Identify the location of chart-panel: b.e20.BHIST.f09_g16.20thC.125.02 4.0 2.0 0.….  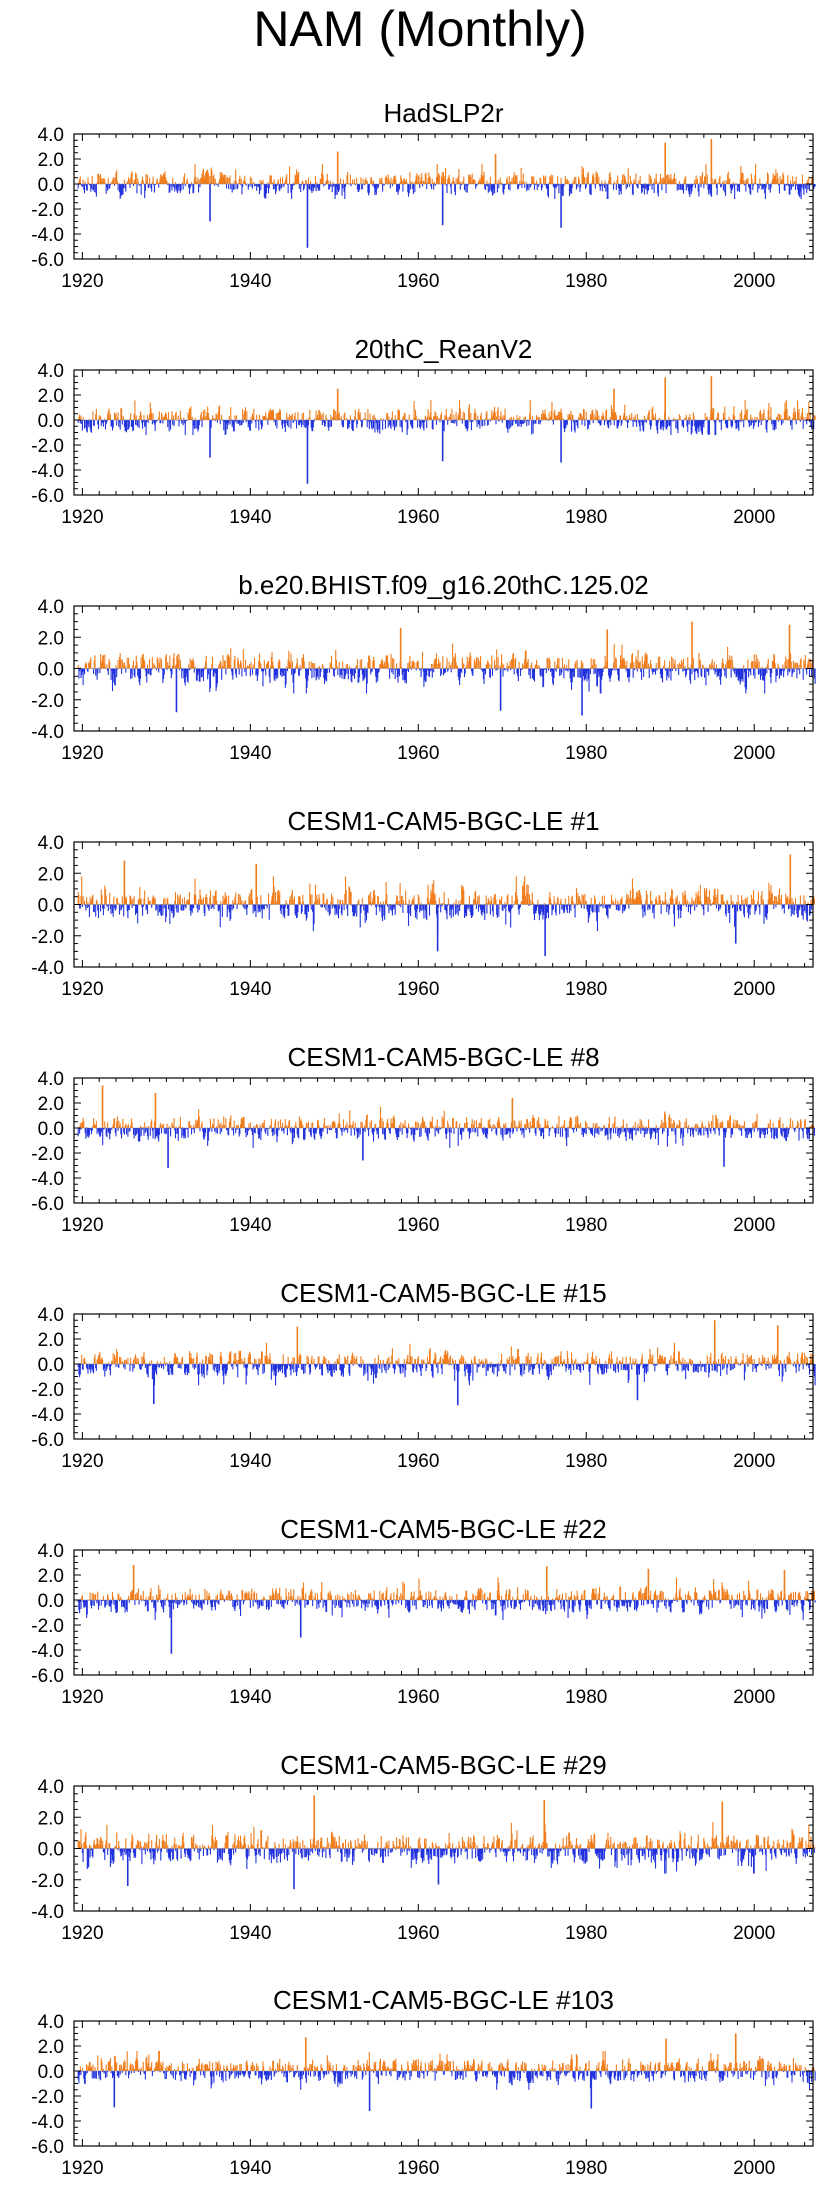
(423, 667).